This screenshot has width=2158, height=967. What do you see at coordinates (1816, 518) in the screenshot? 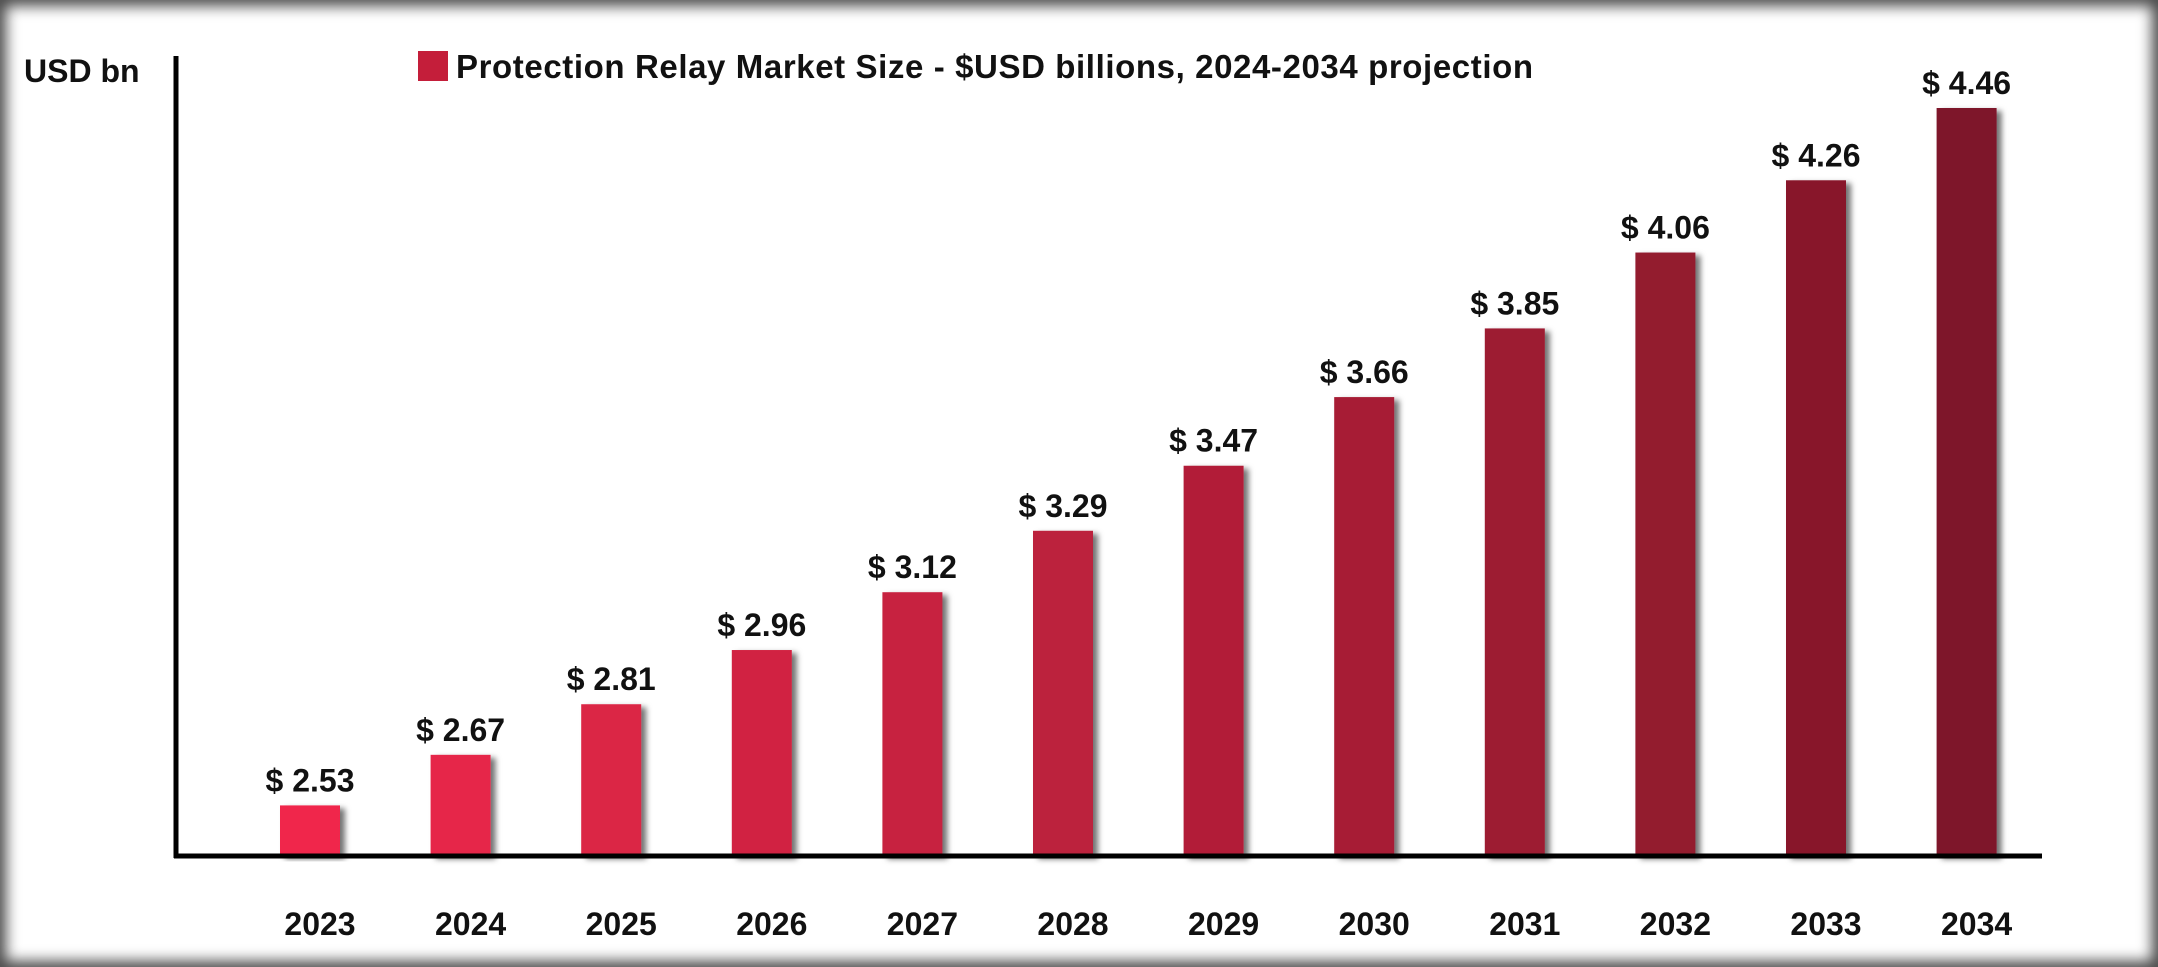
I see `bar-2033` at bounding box center [1816, 518].